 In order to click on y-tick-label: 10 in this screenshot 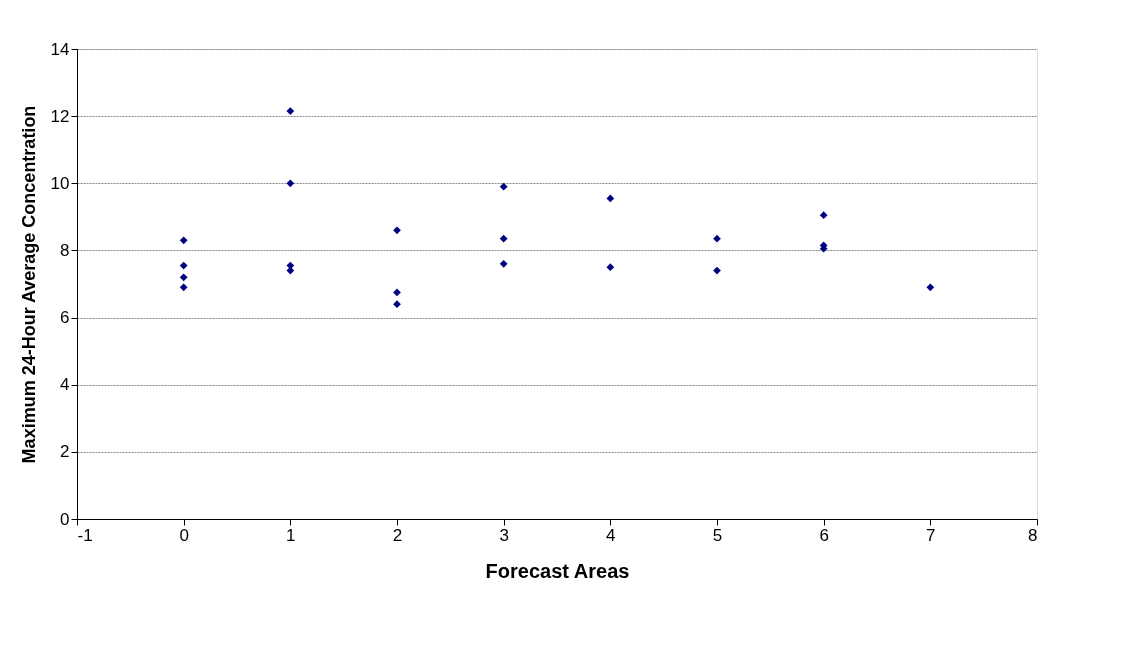, I will do `click(60, 183)`.